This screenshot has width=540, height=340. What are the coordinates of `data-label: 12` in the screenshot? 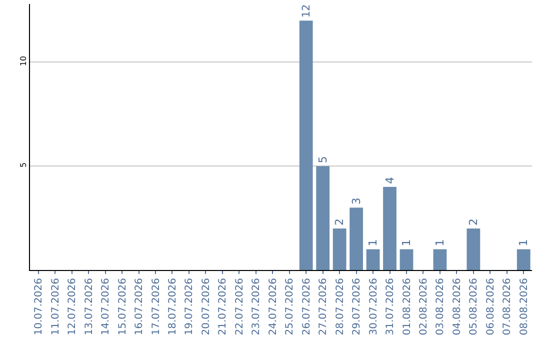 It's located at (306, 11).